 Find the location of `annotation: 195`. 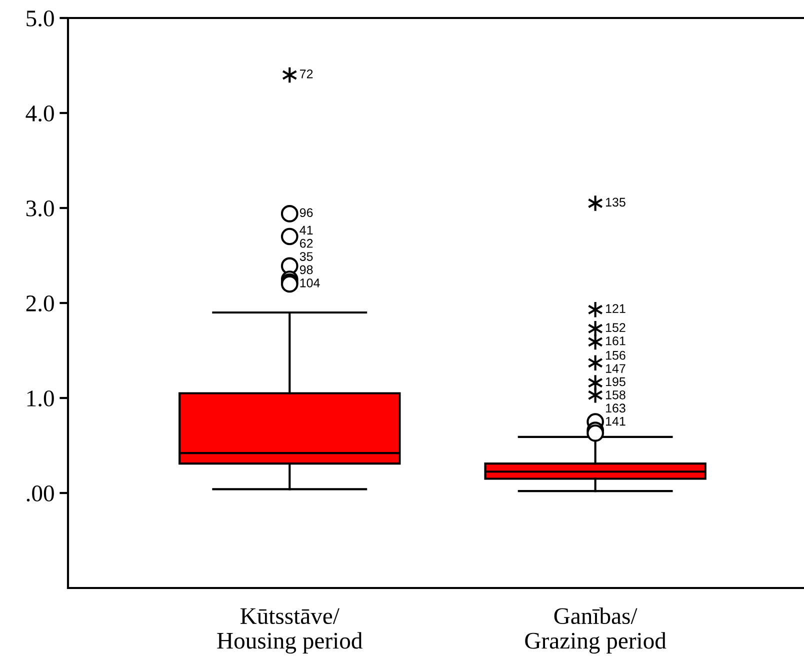

annotation: 195 is located at coordinates (616, 381).